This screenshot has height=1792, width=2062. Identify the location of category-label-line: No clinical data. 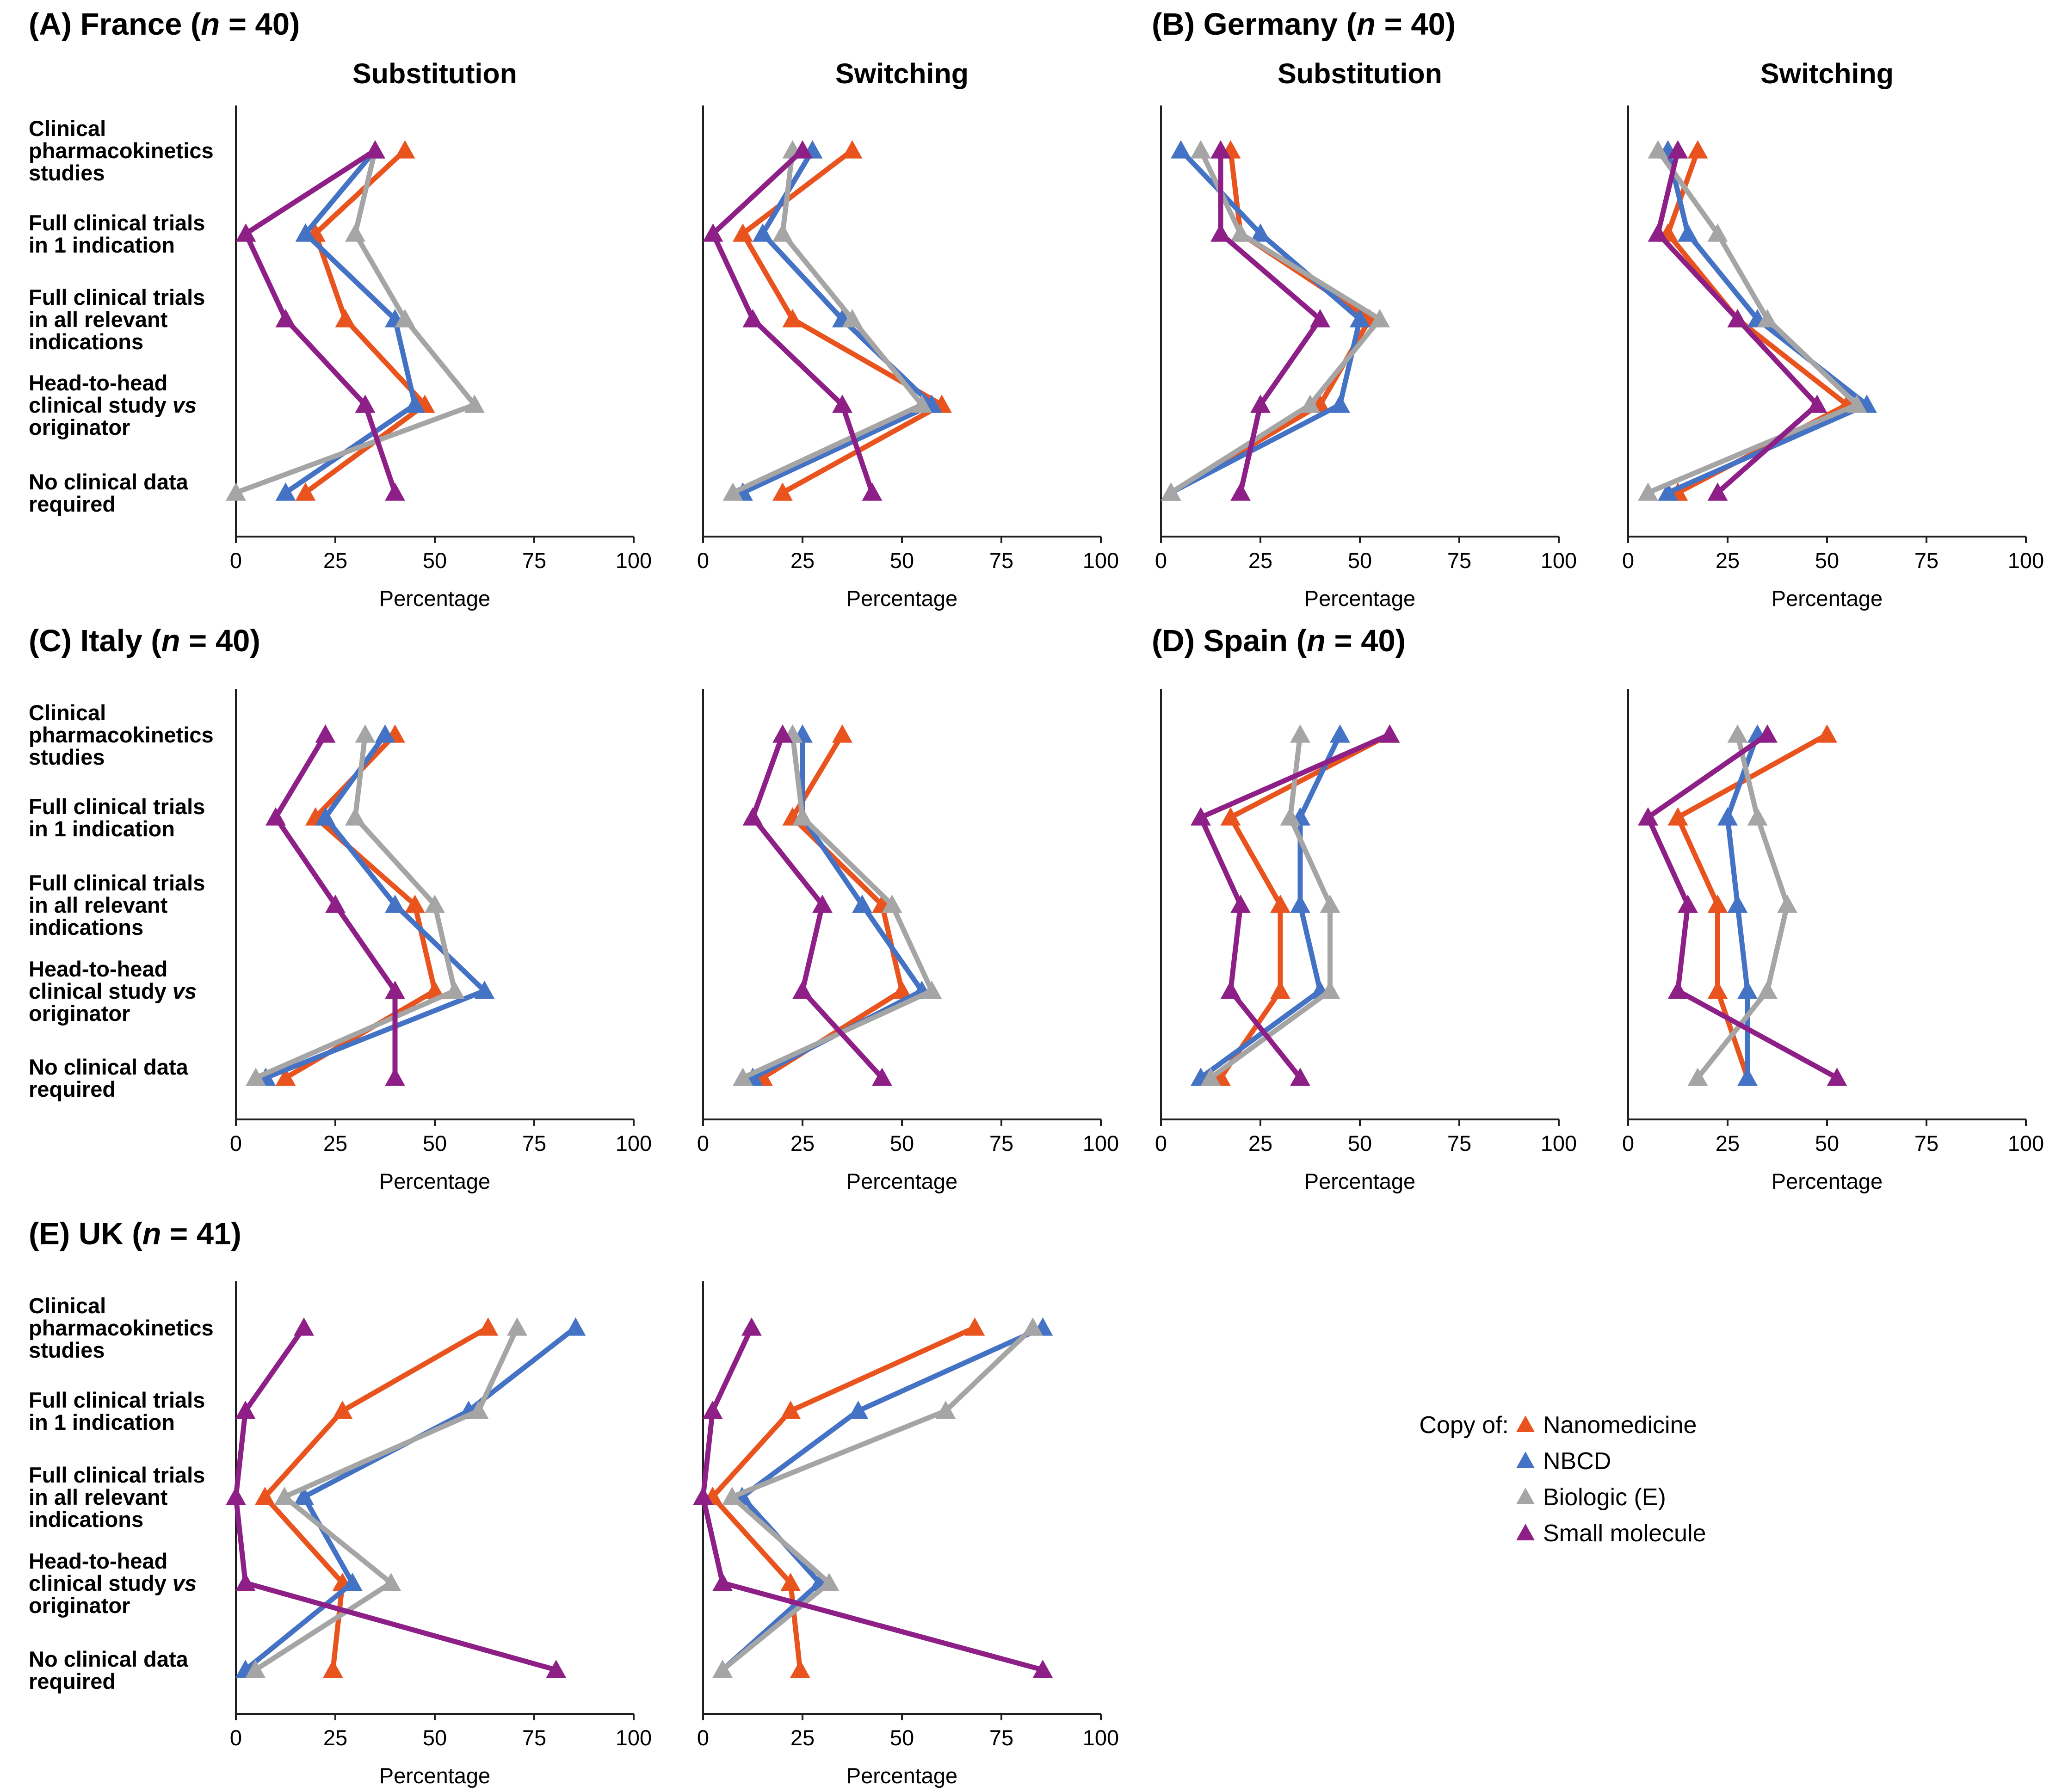
(109, 1067).